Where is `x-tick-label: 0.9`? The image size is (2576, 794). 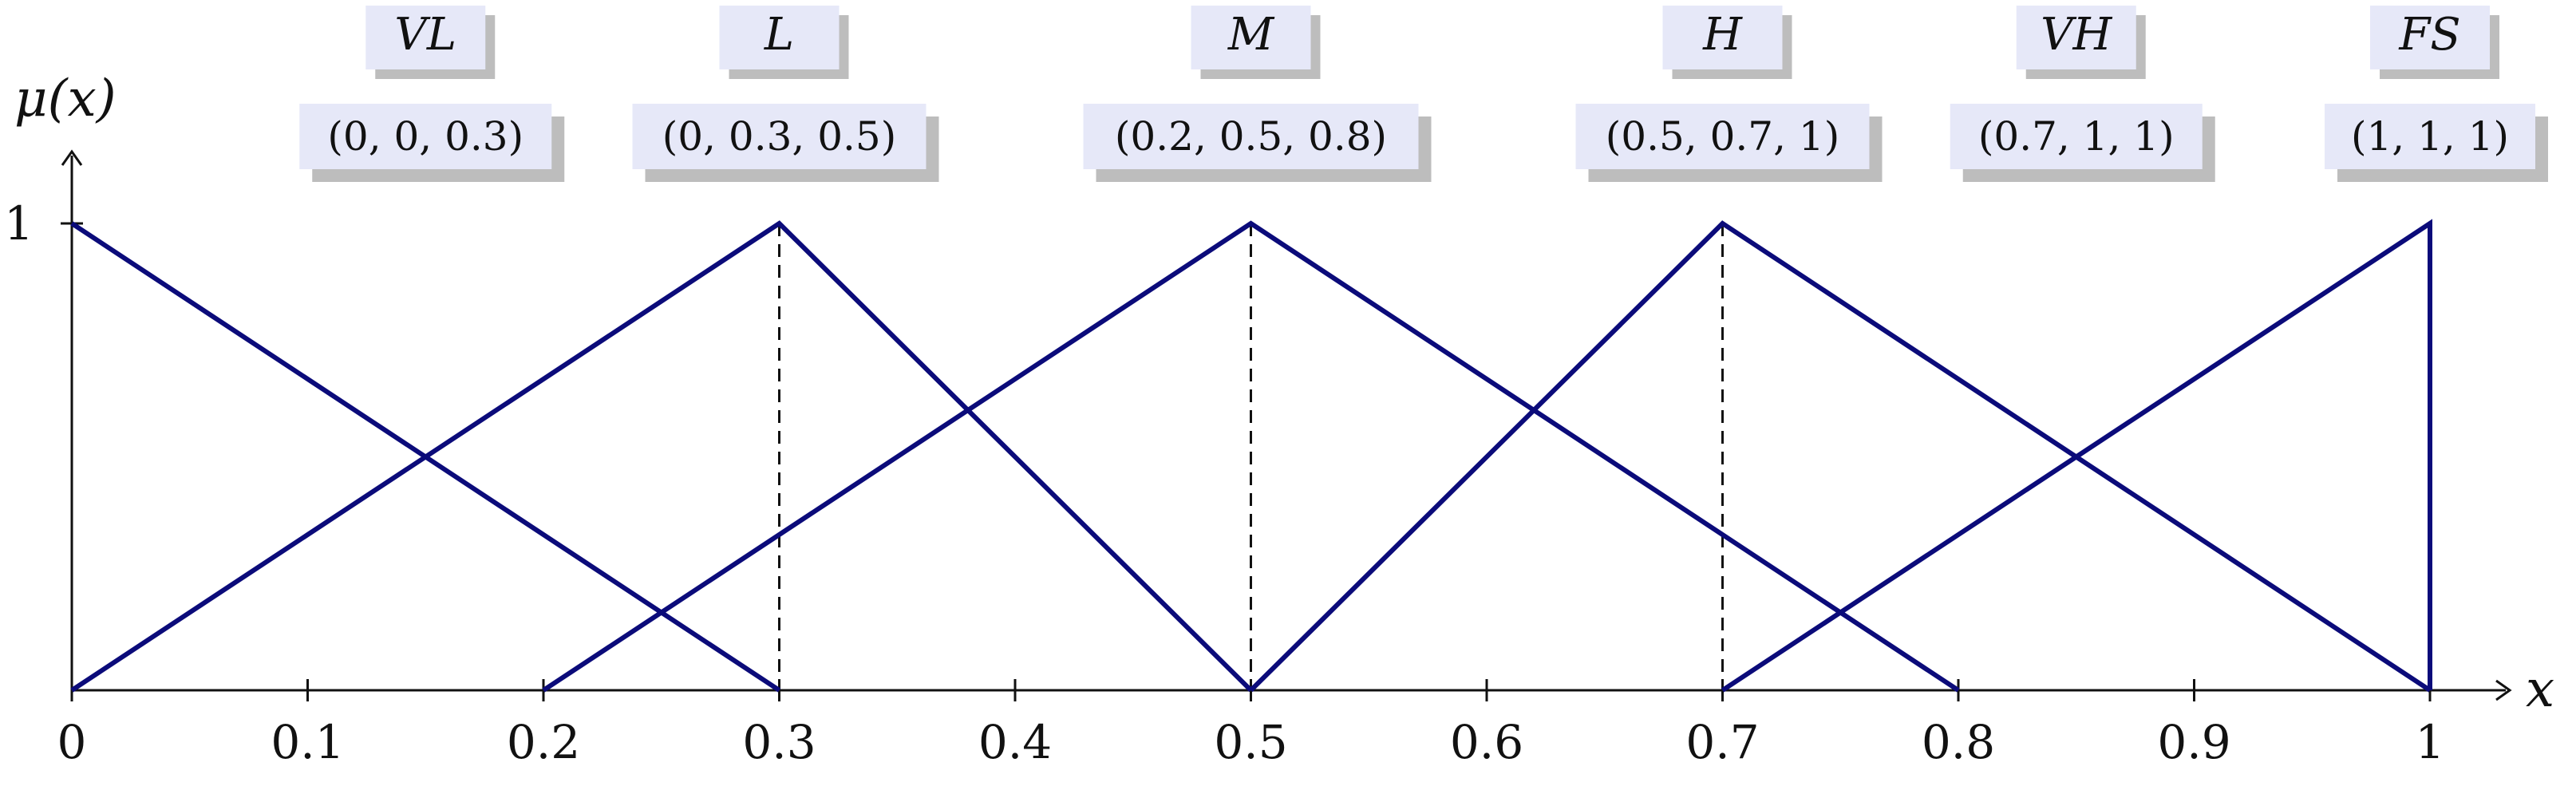 x-tick-label: 0.9 is located at coordinates (2193, 742).